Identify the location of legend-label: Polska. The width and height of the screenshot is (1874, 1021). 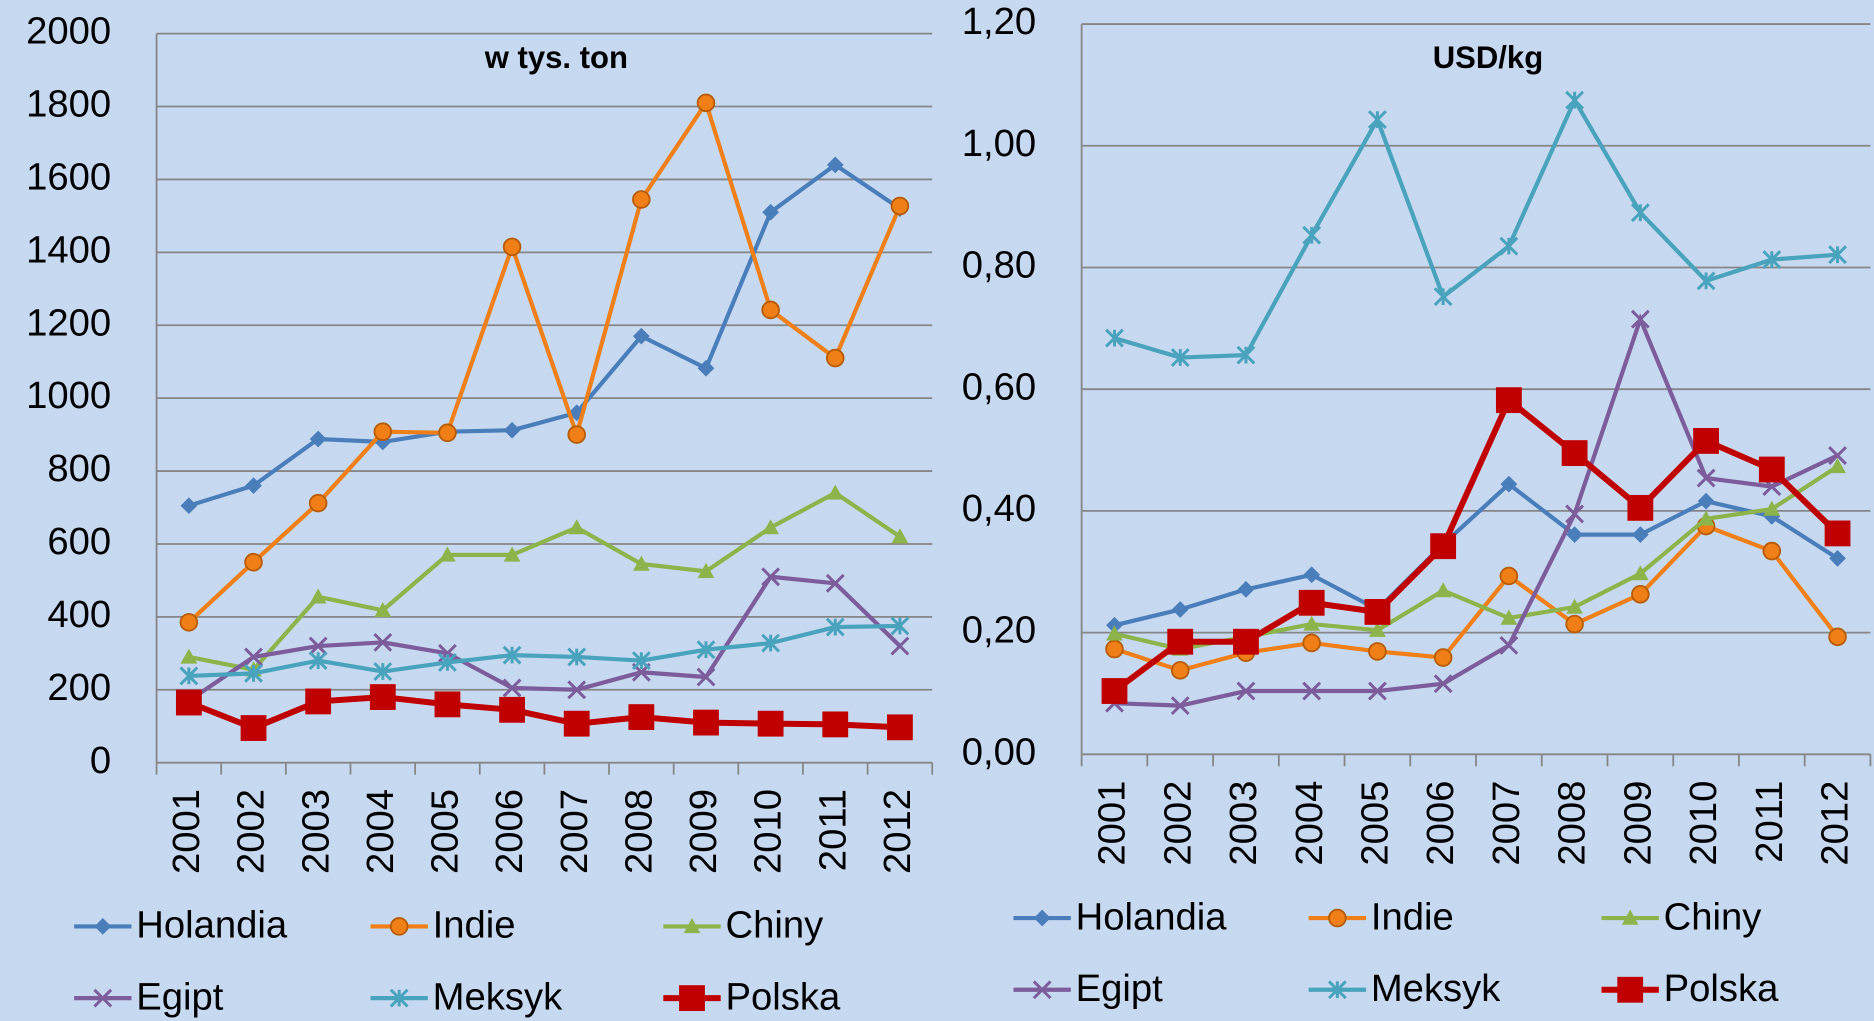
(782, 996).